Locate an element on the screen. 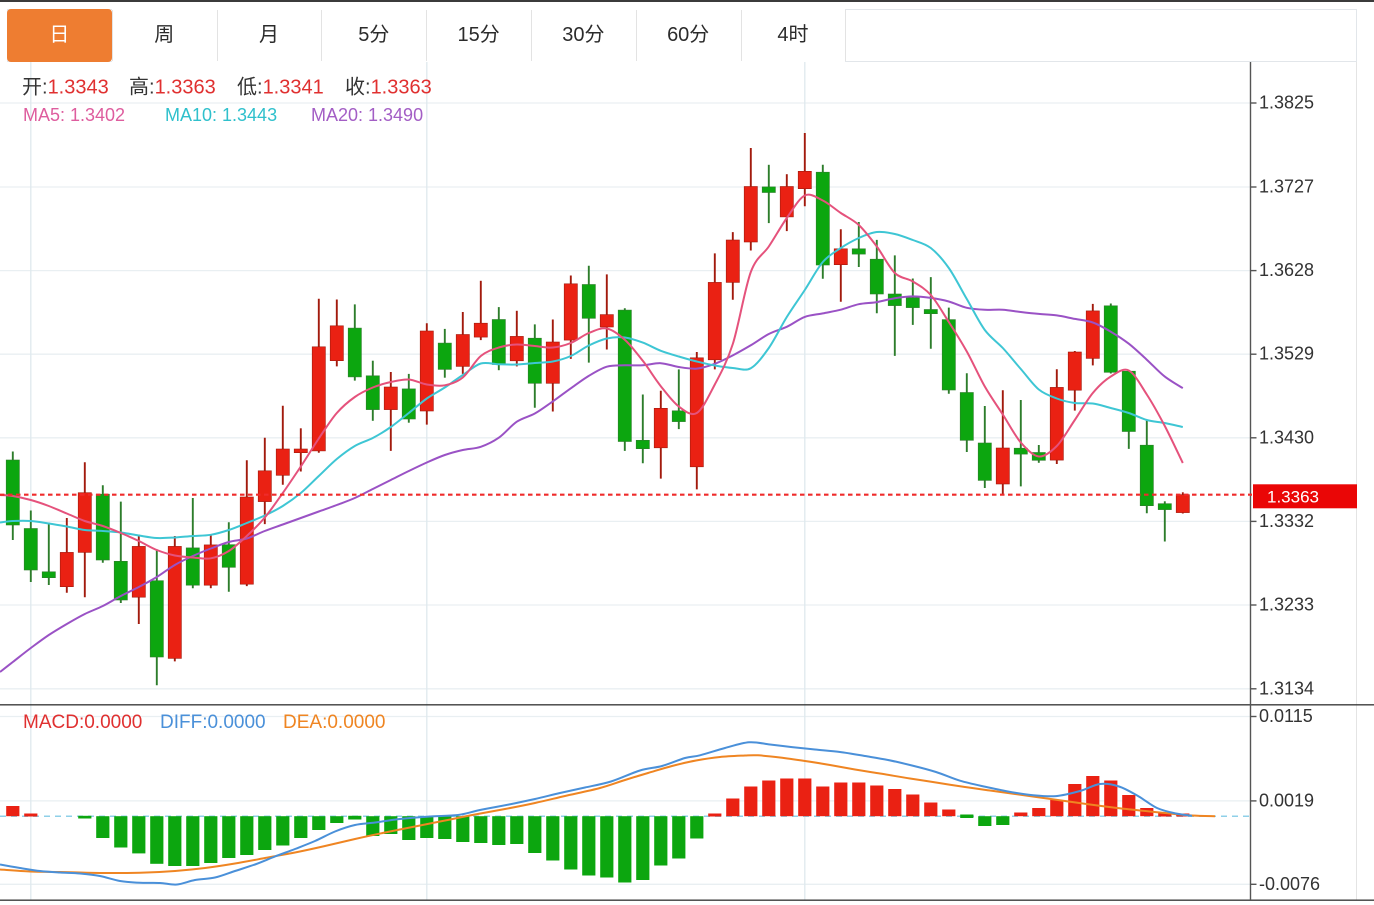 The width and height of the screenshot is (1374, 905). svg-text: -0.0076 is located at coordinates (1289, 884).